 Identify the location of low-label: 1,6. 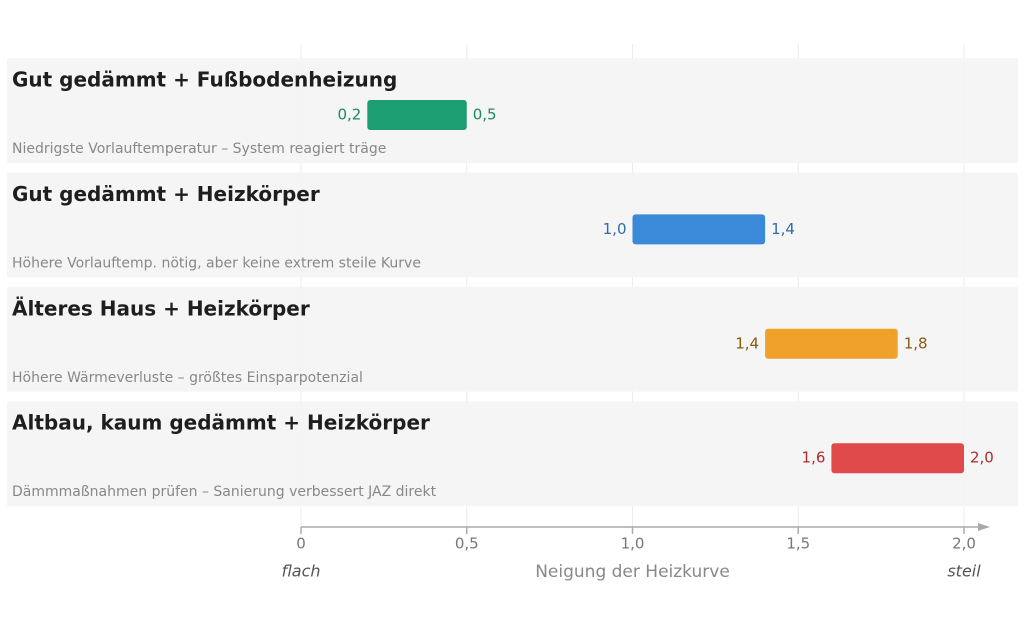
(814, 458).